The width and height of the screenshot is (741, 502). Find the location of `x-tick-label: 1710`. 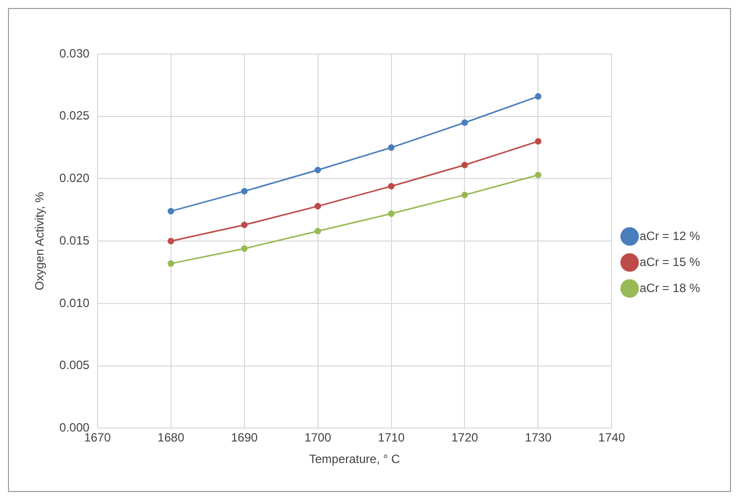

x-tick-label: 1710 is located at coordinates (391, 437).